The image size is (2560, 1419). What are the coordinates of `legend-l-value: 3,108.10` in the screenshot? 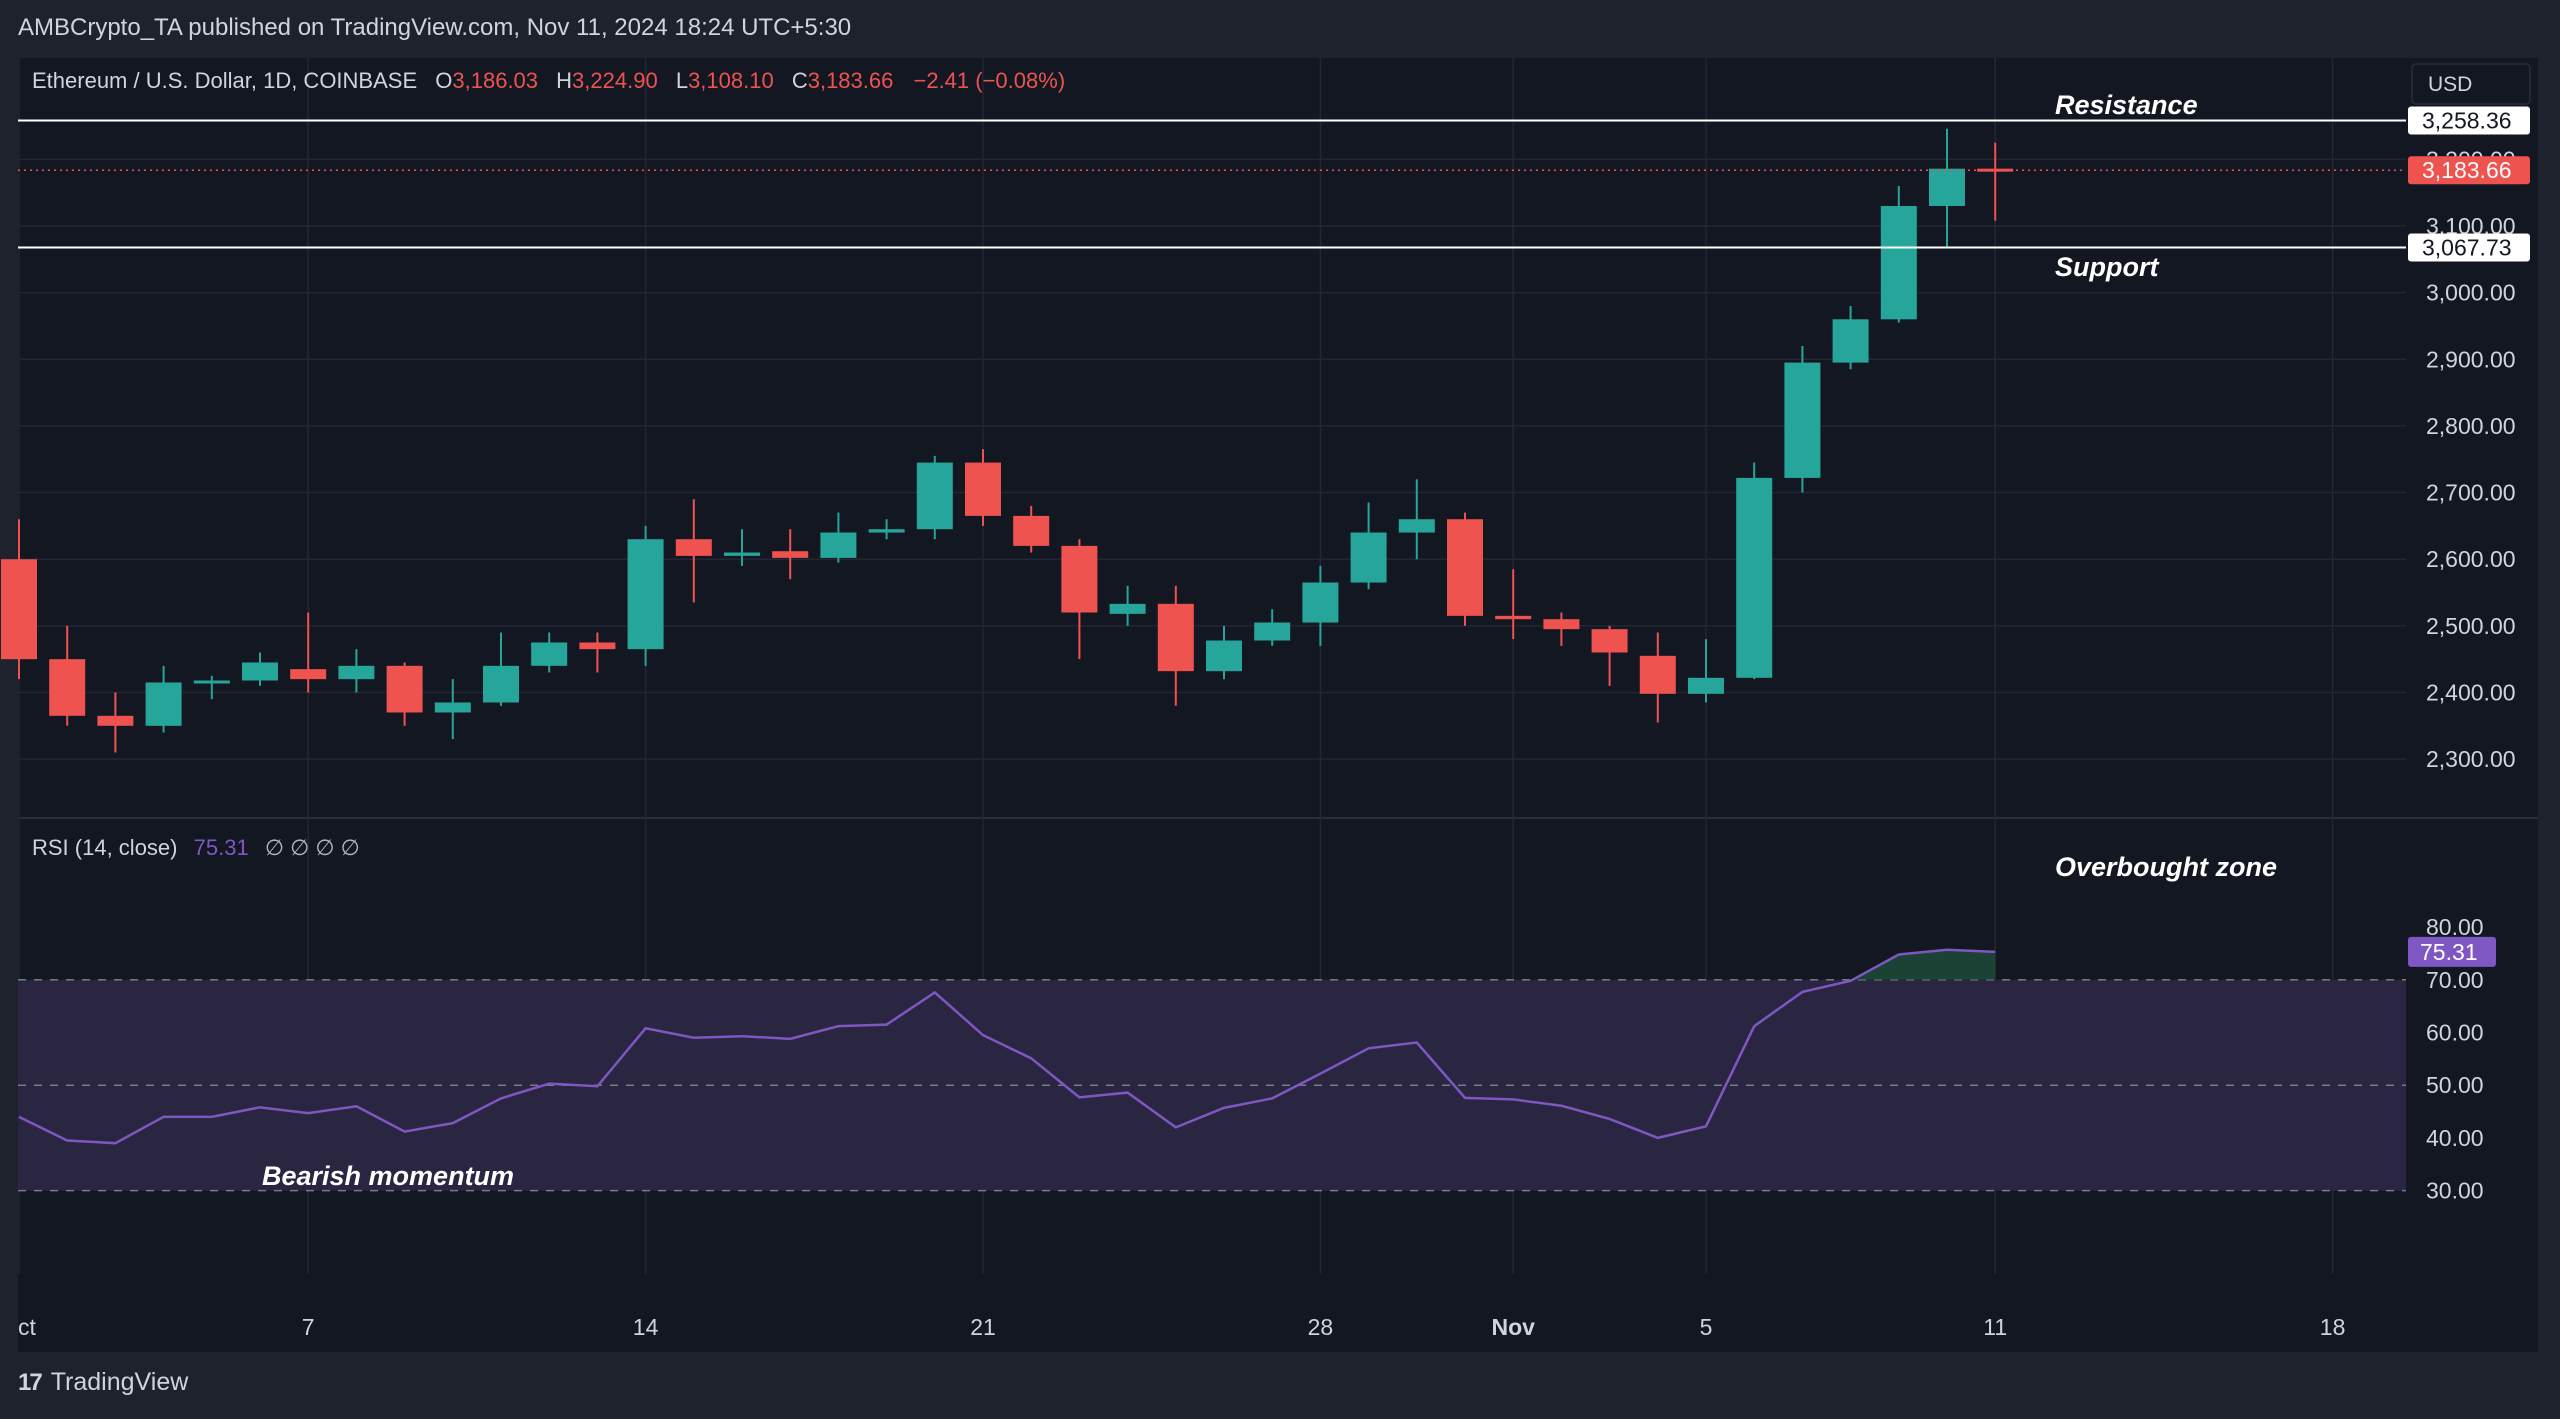 It's located at (731, 80).